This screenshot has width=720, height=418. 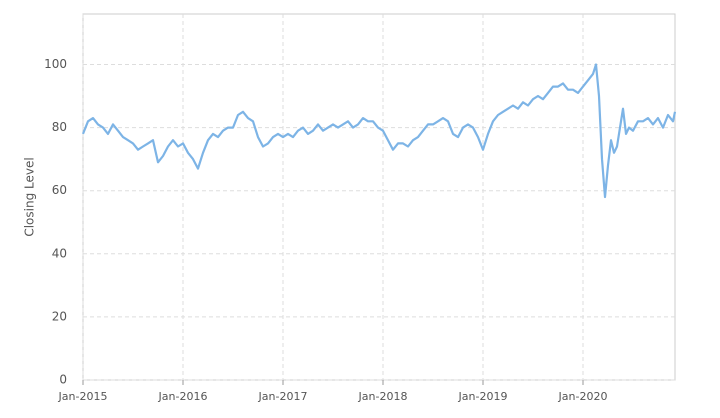 What do you see at coordinates (59, 316) in the screenshot?
I see `y-tick-label: 20` at bounding box center [59, 316].